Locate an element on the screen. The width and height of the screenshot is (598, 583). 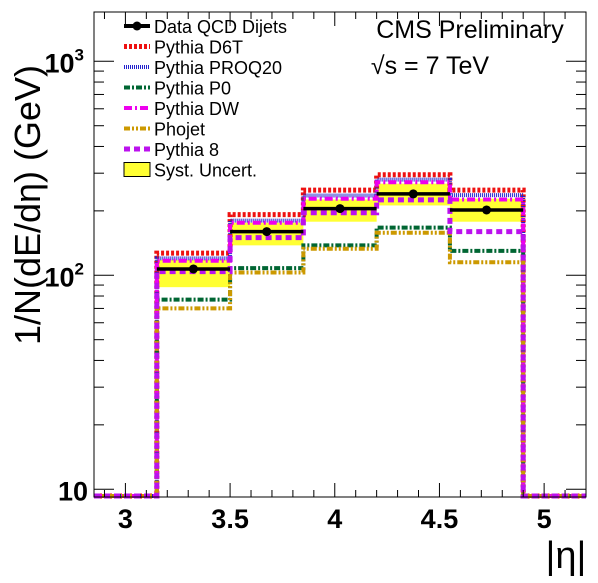
legend-swatch-syst is located at coordinates (137, 169).